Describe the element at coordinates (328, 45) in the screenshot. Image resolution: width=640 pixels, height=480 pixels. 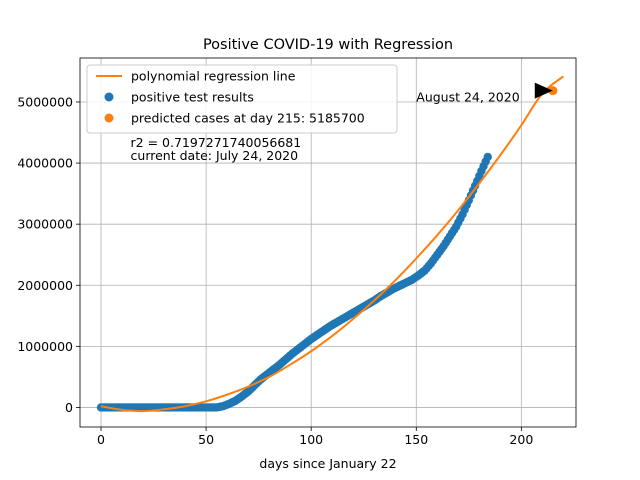
I see `chart-title: Positive COVID-19 with Regression` at that location.